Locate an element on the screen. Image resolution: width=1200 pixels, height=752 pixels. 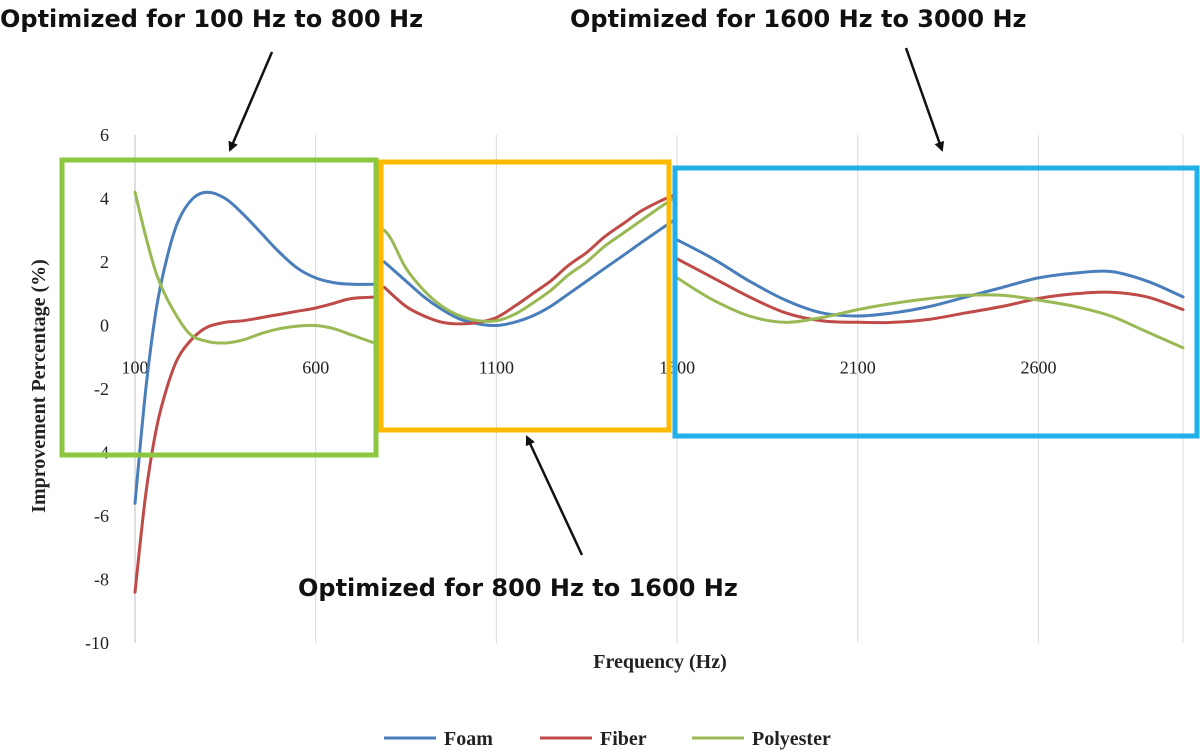
y-tick-label-6: 6 is located at coordinates (104, 135).